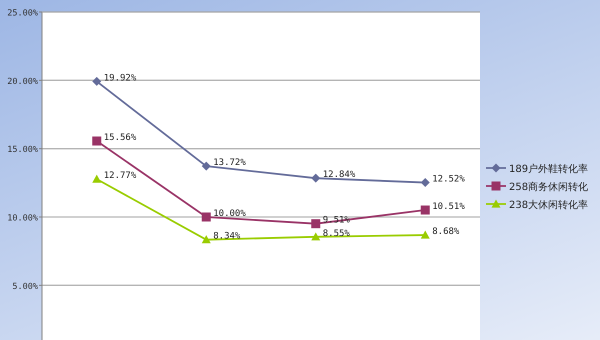 This screenshot has width=600, height=340. Describe the element at coordinates (120, 176) in the screenshot. I see `data-label: 12.77%` at that location.